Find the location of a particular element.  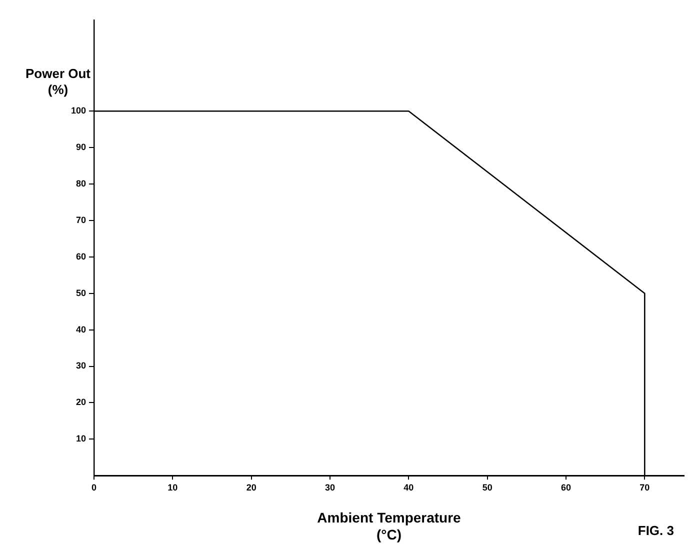

y-tick-label: 70 is located at coordinates (81, 219).